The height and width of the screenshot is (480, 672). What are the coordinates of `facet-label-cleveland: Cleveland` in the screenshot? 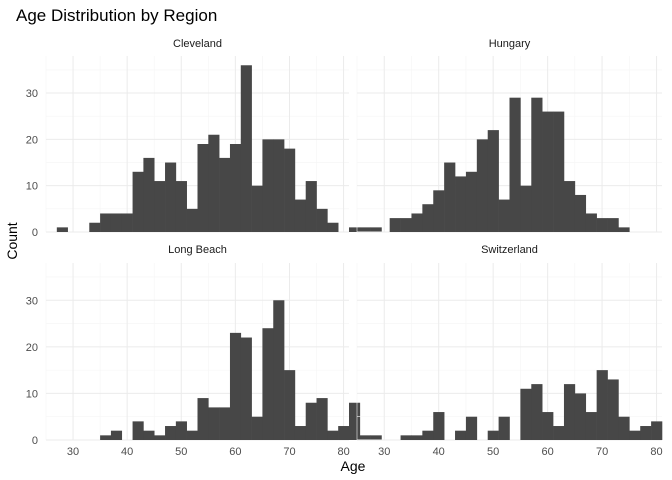 It's located at (197, 44).